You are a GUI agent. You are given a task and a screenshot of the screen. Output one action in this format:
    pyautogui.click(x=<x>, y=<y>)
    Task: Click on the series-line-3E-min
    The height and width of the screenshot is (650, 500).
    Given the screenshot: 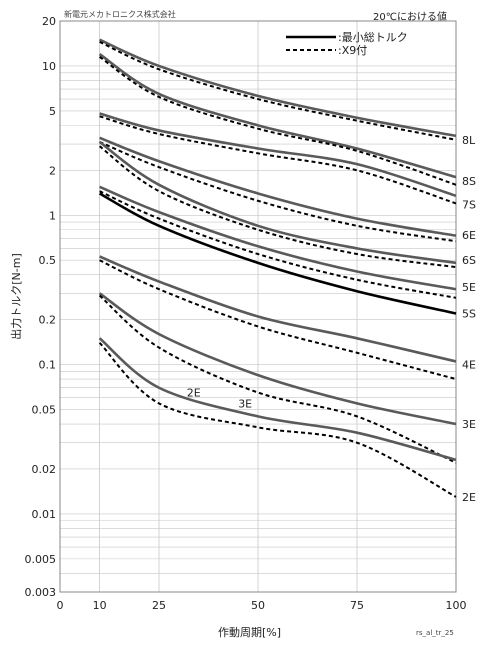 What is the action you would take?
    pyautogui.click(x=277, y=359)
    